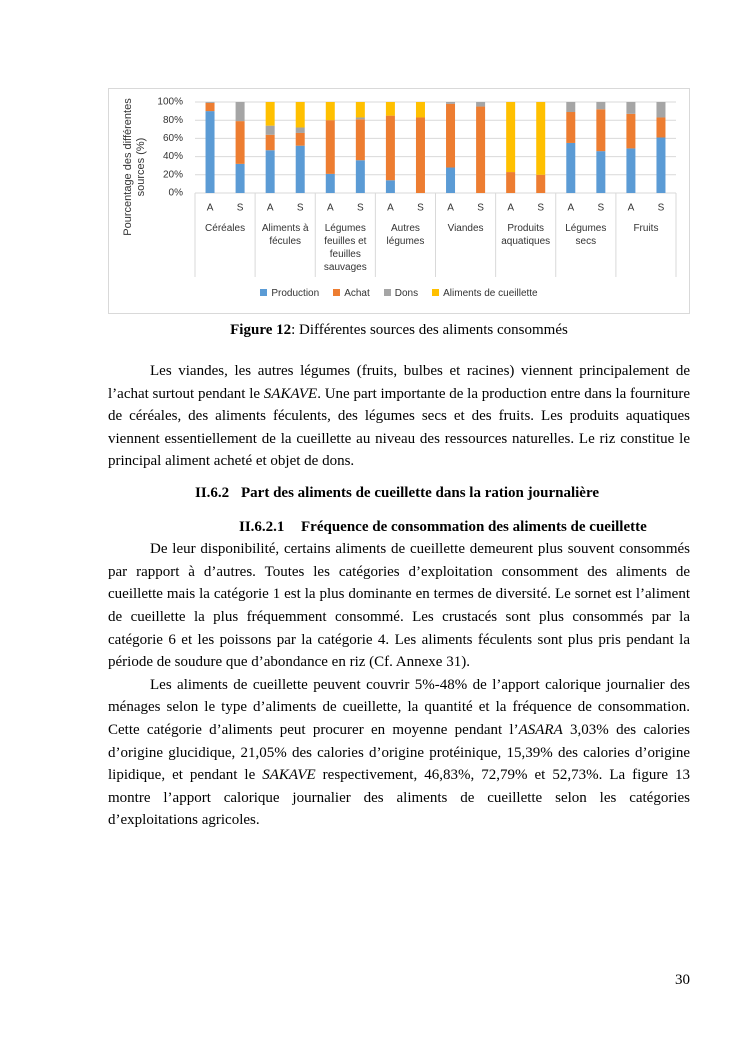 Image resolution: width=745 pixels, height=1053 pixels. Describe the element at coordinates (176, 193) in the screenshot. I see `y-tick-label: 0%` at that location.